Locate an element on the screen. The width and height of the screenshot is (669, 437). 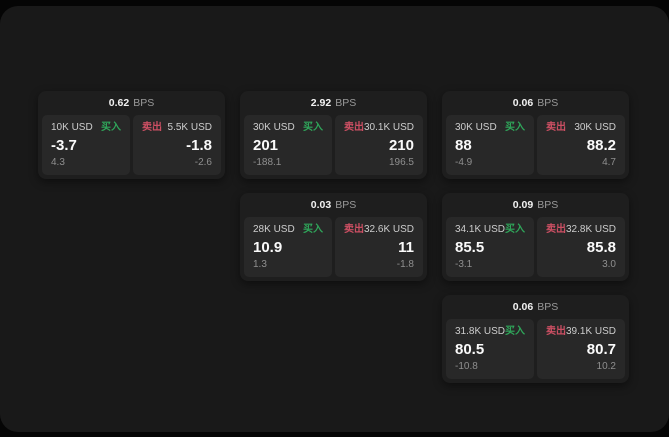
sell-tile-header: 卖出 5.5K USD is located at coordinates (177, 128).